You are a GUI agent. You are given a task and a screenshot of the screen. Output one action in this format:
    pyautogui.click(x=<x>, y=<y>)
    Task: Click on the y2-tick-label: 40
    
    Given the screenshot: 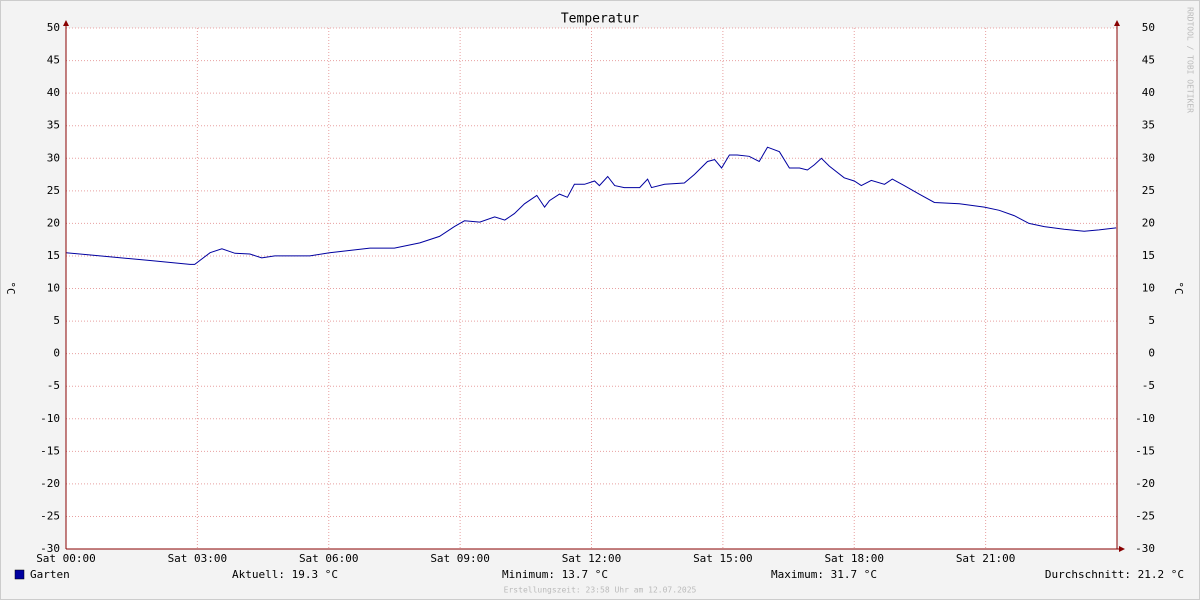 What is the action you would take?
    pyautogui.click(x=1148, y=92)
    